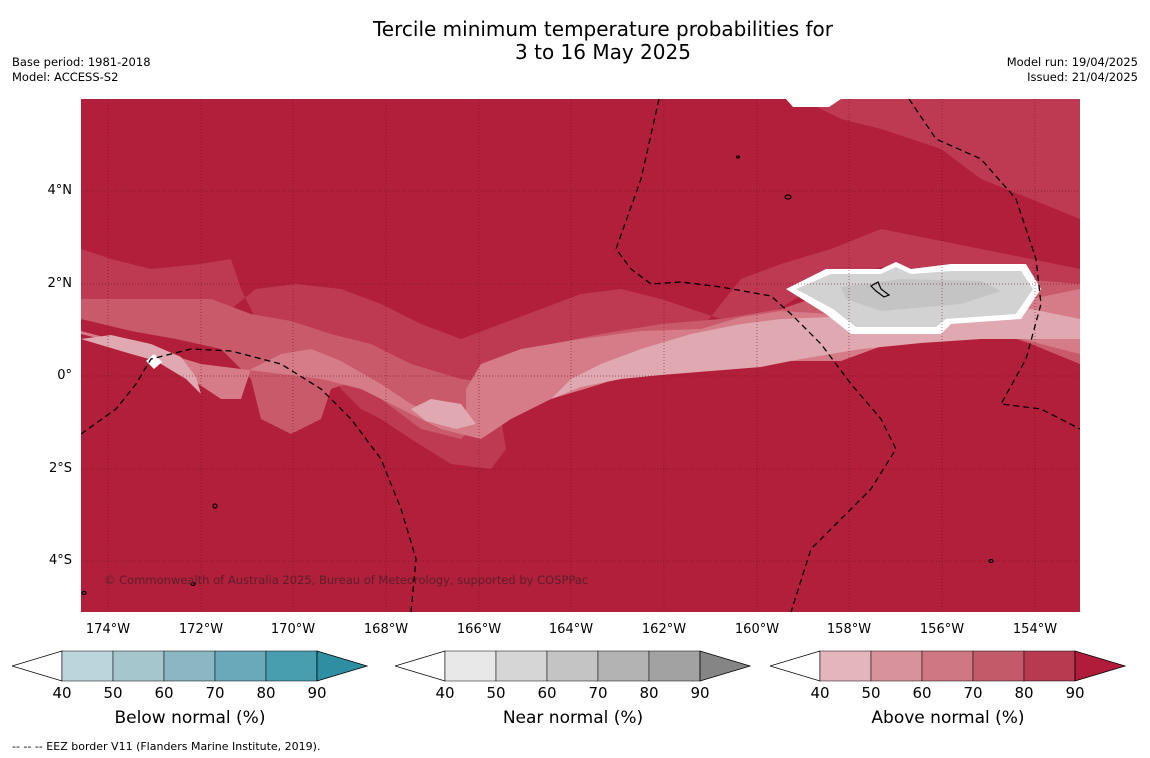 The image size is (1150, 758). I want to click on lat-tick-2s: 2°S, so click(60, 468).